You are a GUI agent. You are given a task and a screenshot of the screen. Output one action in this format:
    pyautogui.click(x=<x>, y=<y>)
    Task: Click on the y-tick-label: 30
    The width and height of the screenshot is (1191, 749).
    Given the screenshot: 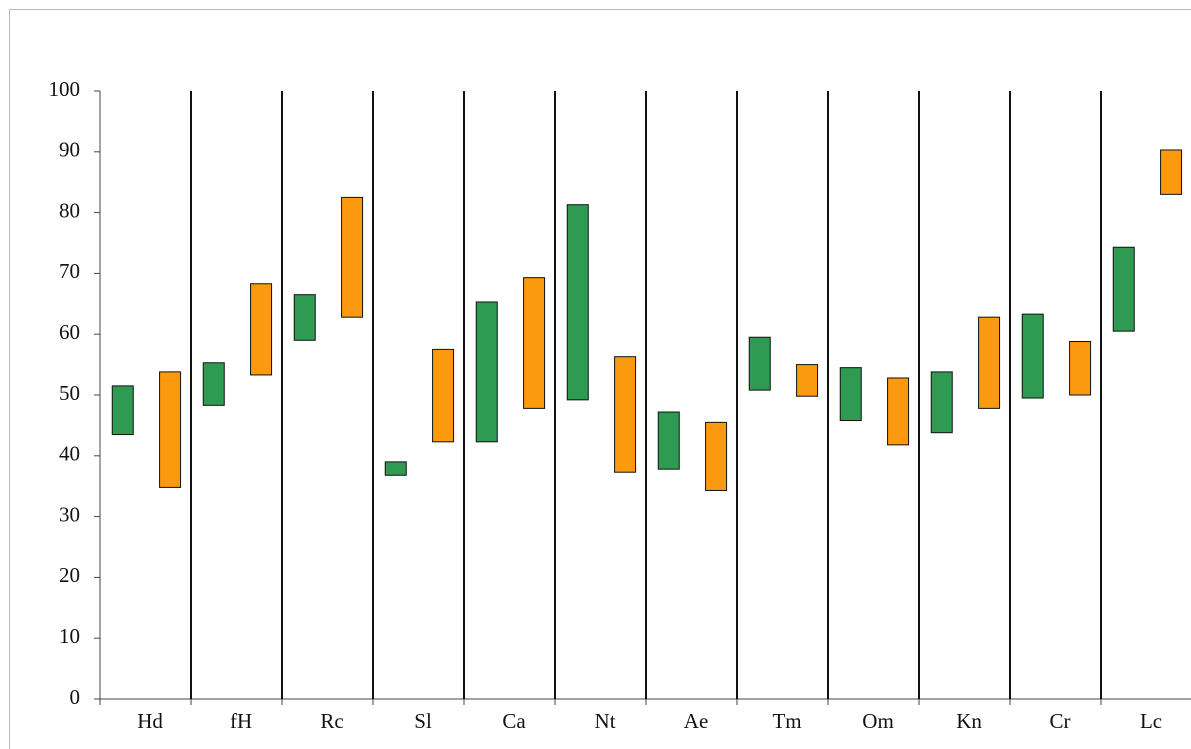 What is the action you would take?
    pyautogui.click(x=69, y=514)
    